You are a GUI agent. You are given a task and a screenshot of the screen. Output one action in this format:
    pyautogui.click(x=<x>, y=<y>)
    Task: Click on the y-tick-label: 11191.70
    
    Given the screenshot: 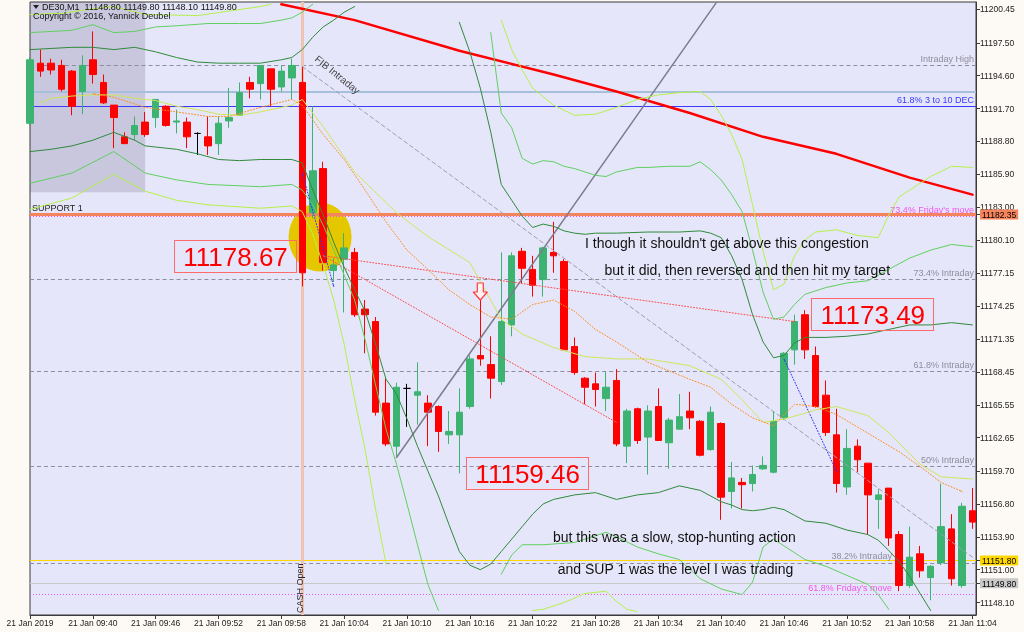 What is the action you would take?
    pyautogui.click(x=997, y=108)
    